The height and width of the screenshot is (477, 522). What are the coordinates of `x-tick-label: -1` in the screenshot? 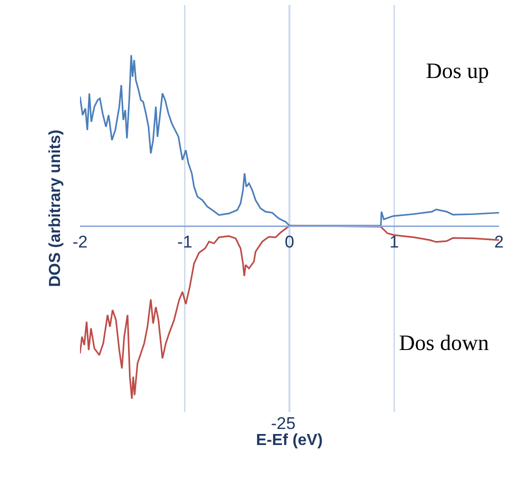 It's located at (184, 242).